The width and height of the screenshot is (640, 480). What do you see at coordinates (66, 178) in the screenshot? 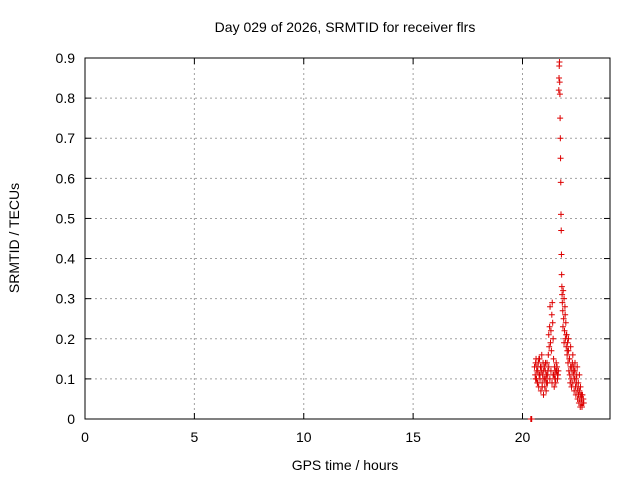
I see `y-tick-label: 0.6` at bounding box center [66, 178].